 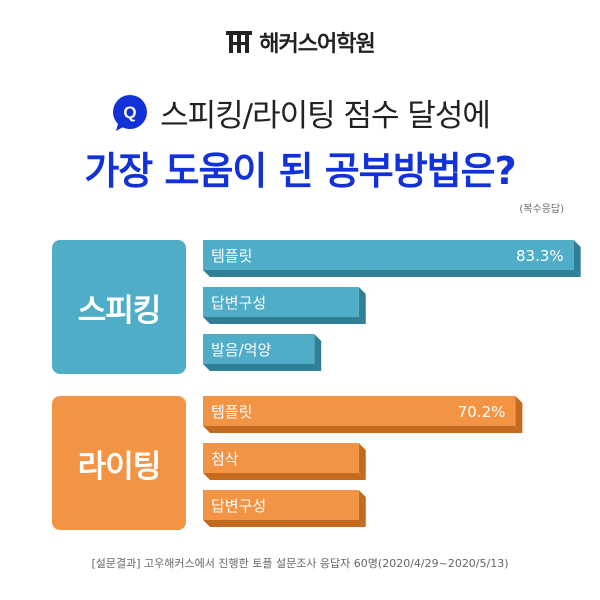 What do you see at coordinates (119, 307) in the screenshot?
I see `group-label-speaking: 스피킹` at bounding box center [119, 307].